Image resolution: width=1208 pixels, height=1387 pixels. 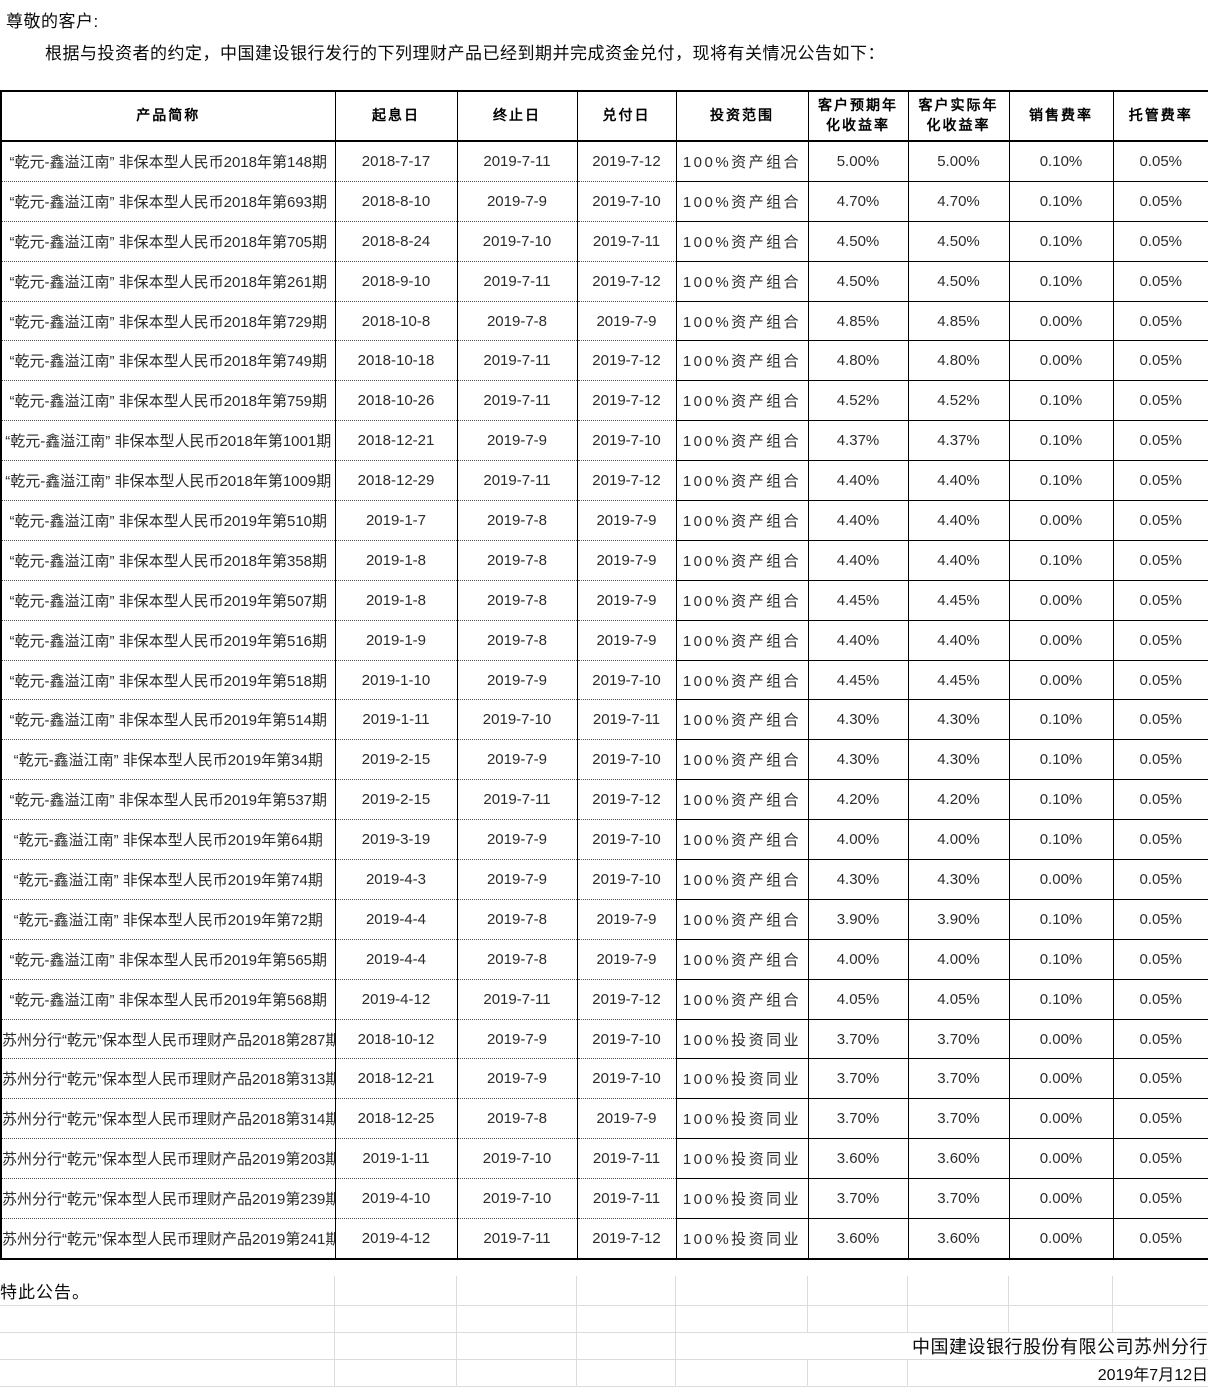 What do you see at coordinates (168, 760) in the screenshot?
I see `cell-product-name: “乾元-鑫溢江南” 非保本型人民币2019年第34期` at bounding box center [168, 760].